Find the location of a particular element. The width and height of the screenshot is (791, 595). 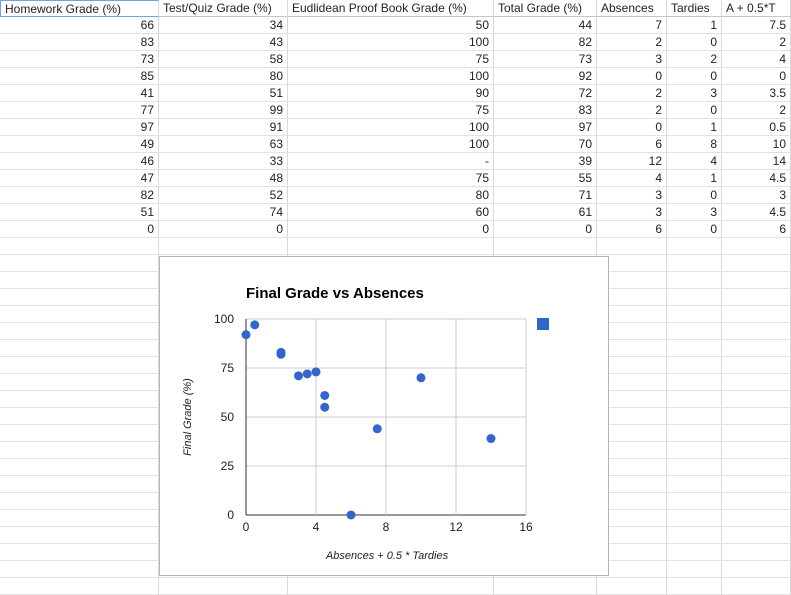

table-cell: 4 is located at coordinates (756, 59).